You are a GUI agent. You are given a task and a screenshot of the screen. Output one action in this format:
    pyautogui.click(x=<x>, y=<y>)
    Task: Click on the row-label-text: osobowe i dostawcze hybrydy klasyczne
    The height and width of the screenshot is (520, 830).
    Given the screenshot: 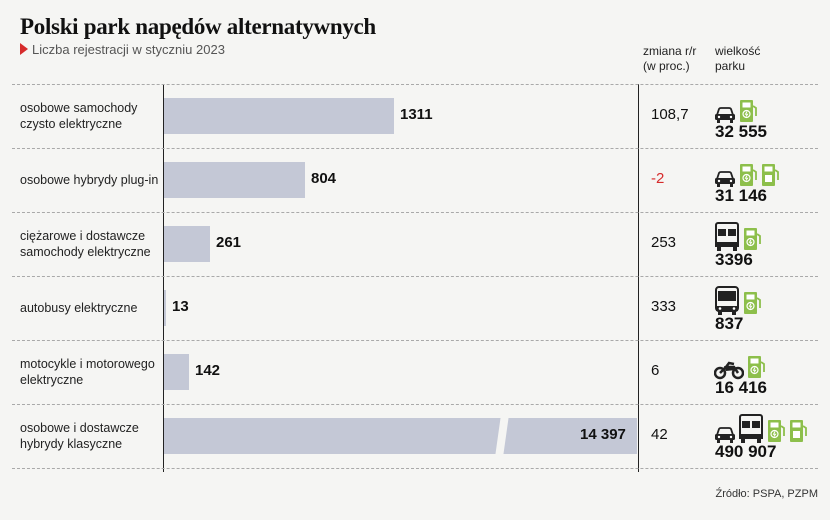 What is the action you would take?
    pyautogui.click(x=79, y=436)
    